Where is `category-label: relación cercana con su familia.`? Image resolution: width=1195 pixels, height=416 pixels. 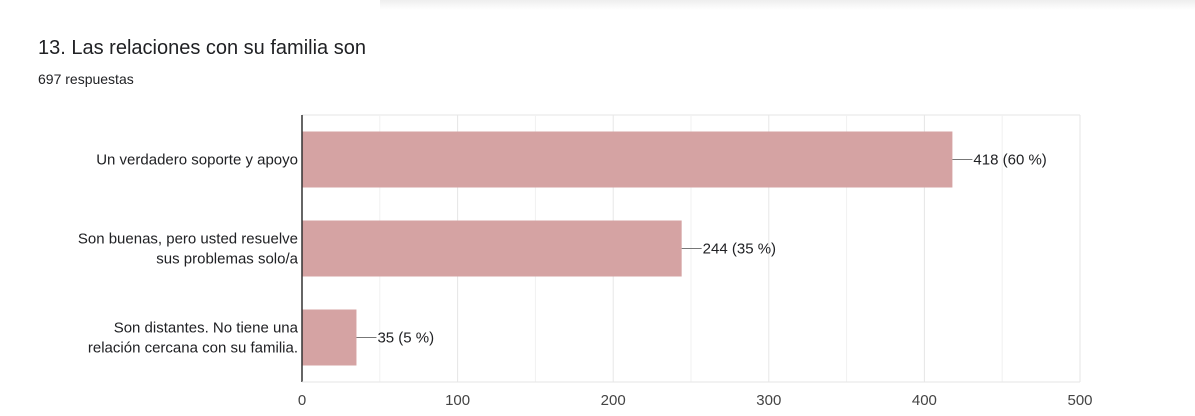
category-label: relación cercana con su familia. is located at coordinates (193, 348).